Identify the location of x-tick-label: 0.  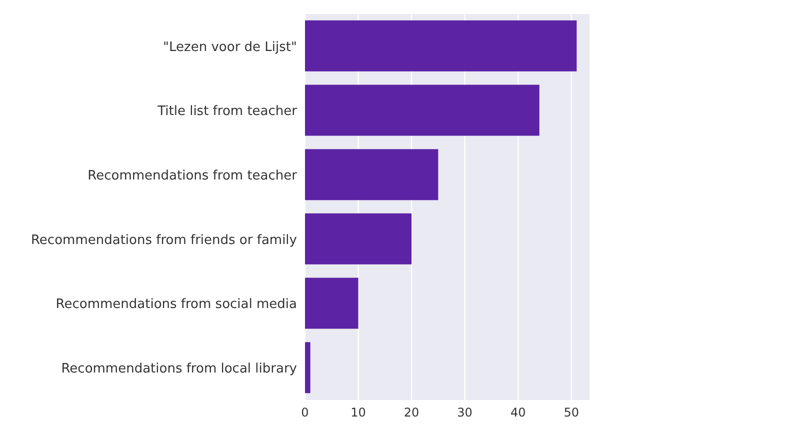
(305, 413).